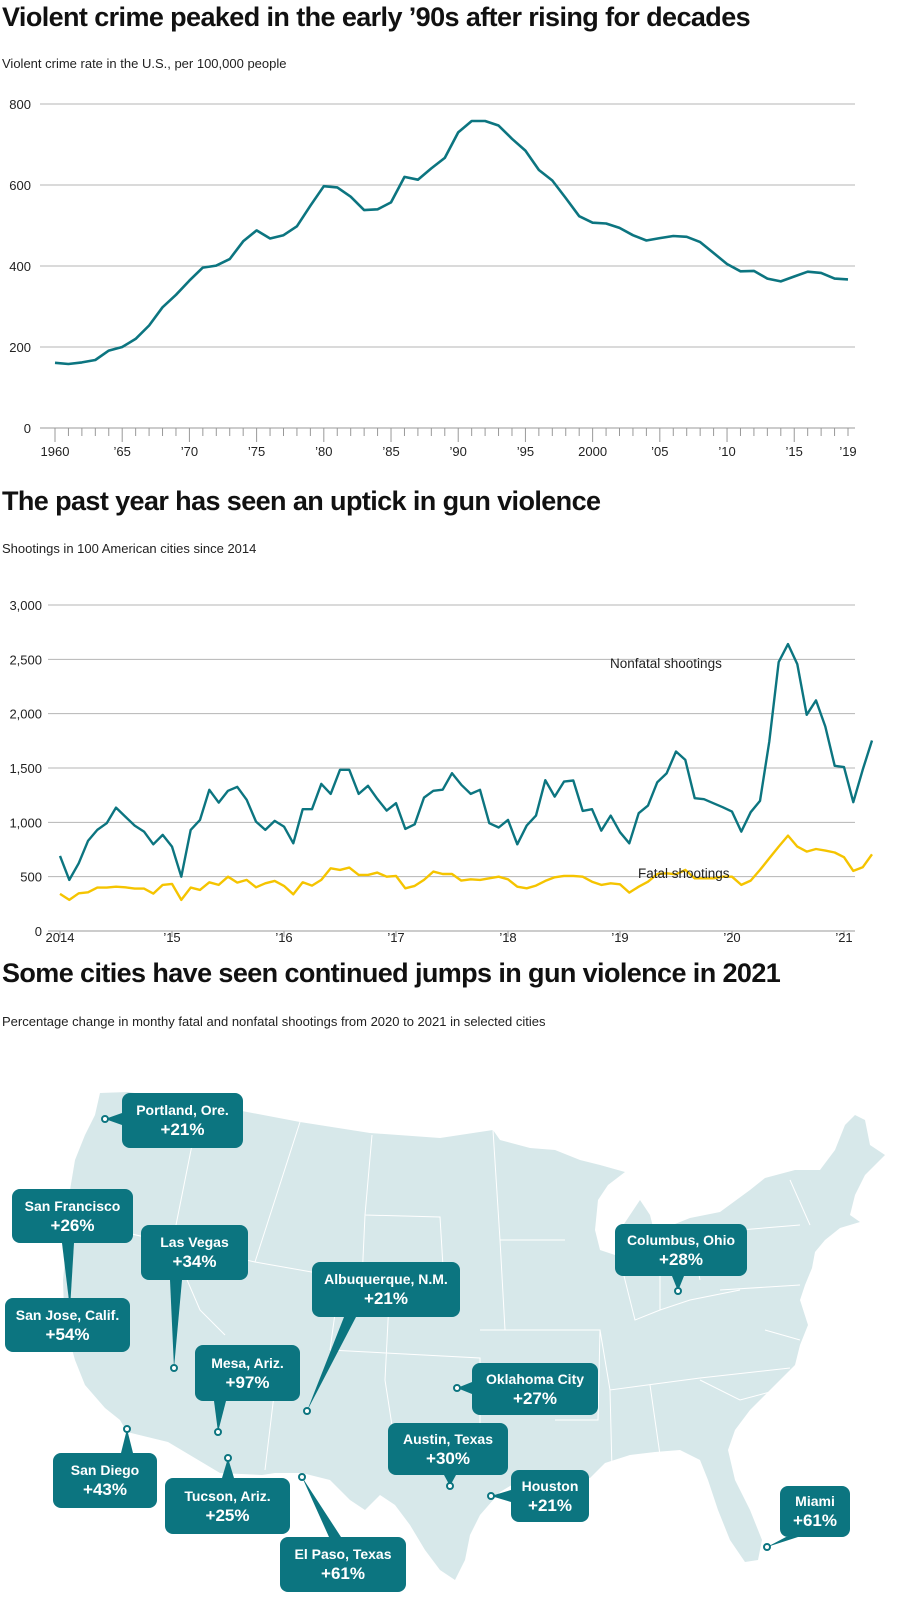 The image size is (900, 1621). Describe the element at coordinates (323, 451) in the screenshot. I see `x-tick-label: ’80` at that location.